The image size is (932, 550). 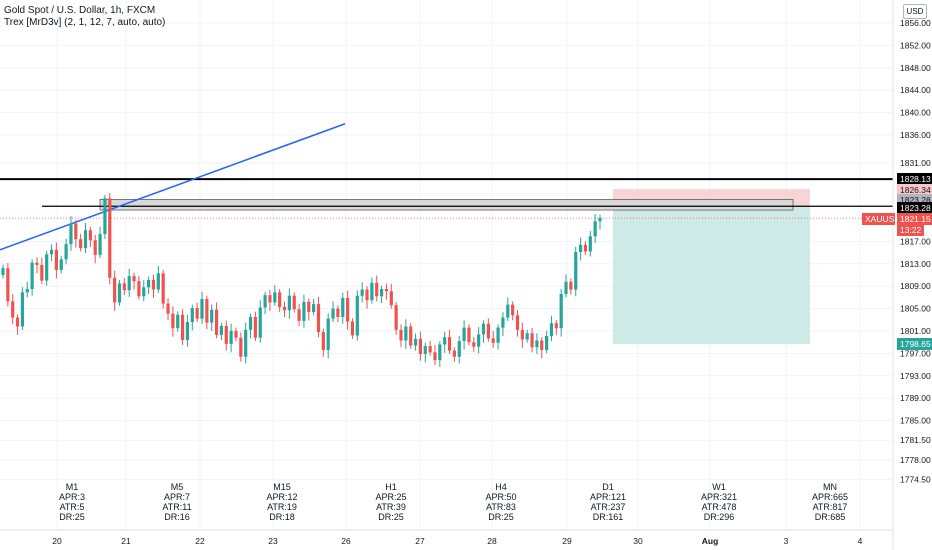 What do you see at coordinates (282, 497) in the screenshot?
I see `timeframe-apr: APR:12` at bounding box center [282, 497].